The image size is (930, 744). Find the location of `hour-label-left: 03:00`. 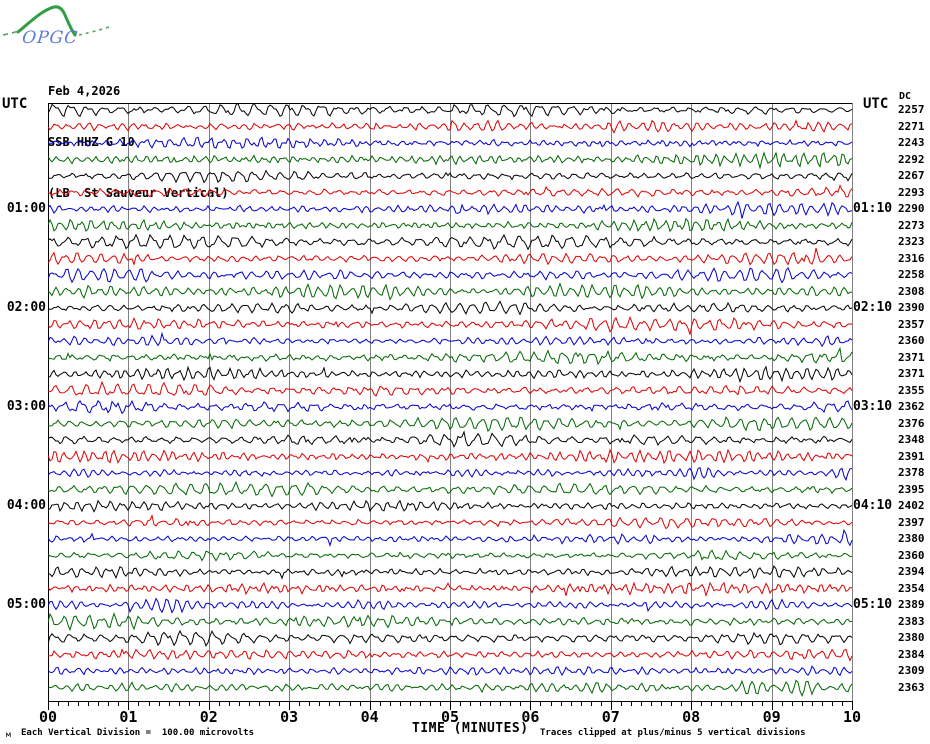

hour-label-left: 03:00 is located at coordinates (26, 406).